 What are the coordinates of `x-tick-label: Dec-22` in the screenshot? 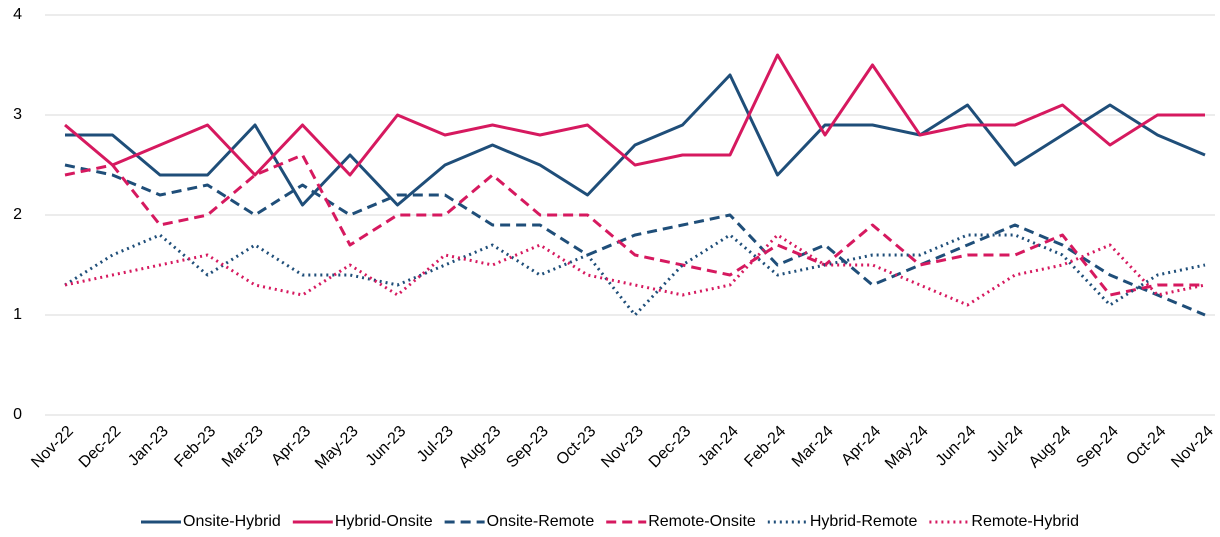 It's located at (100, 447).